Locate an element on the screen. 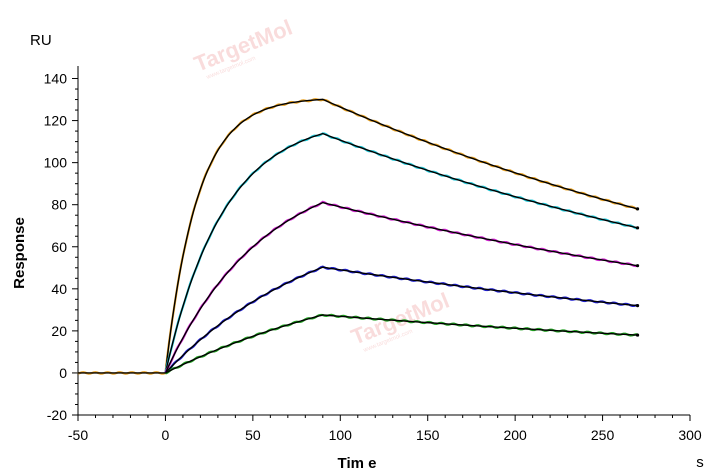 The height and width of the screenshot is (472, 716). y-tick-label: 120 is located at coordinates (56, 121).